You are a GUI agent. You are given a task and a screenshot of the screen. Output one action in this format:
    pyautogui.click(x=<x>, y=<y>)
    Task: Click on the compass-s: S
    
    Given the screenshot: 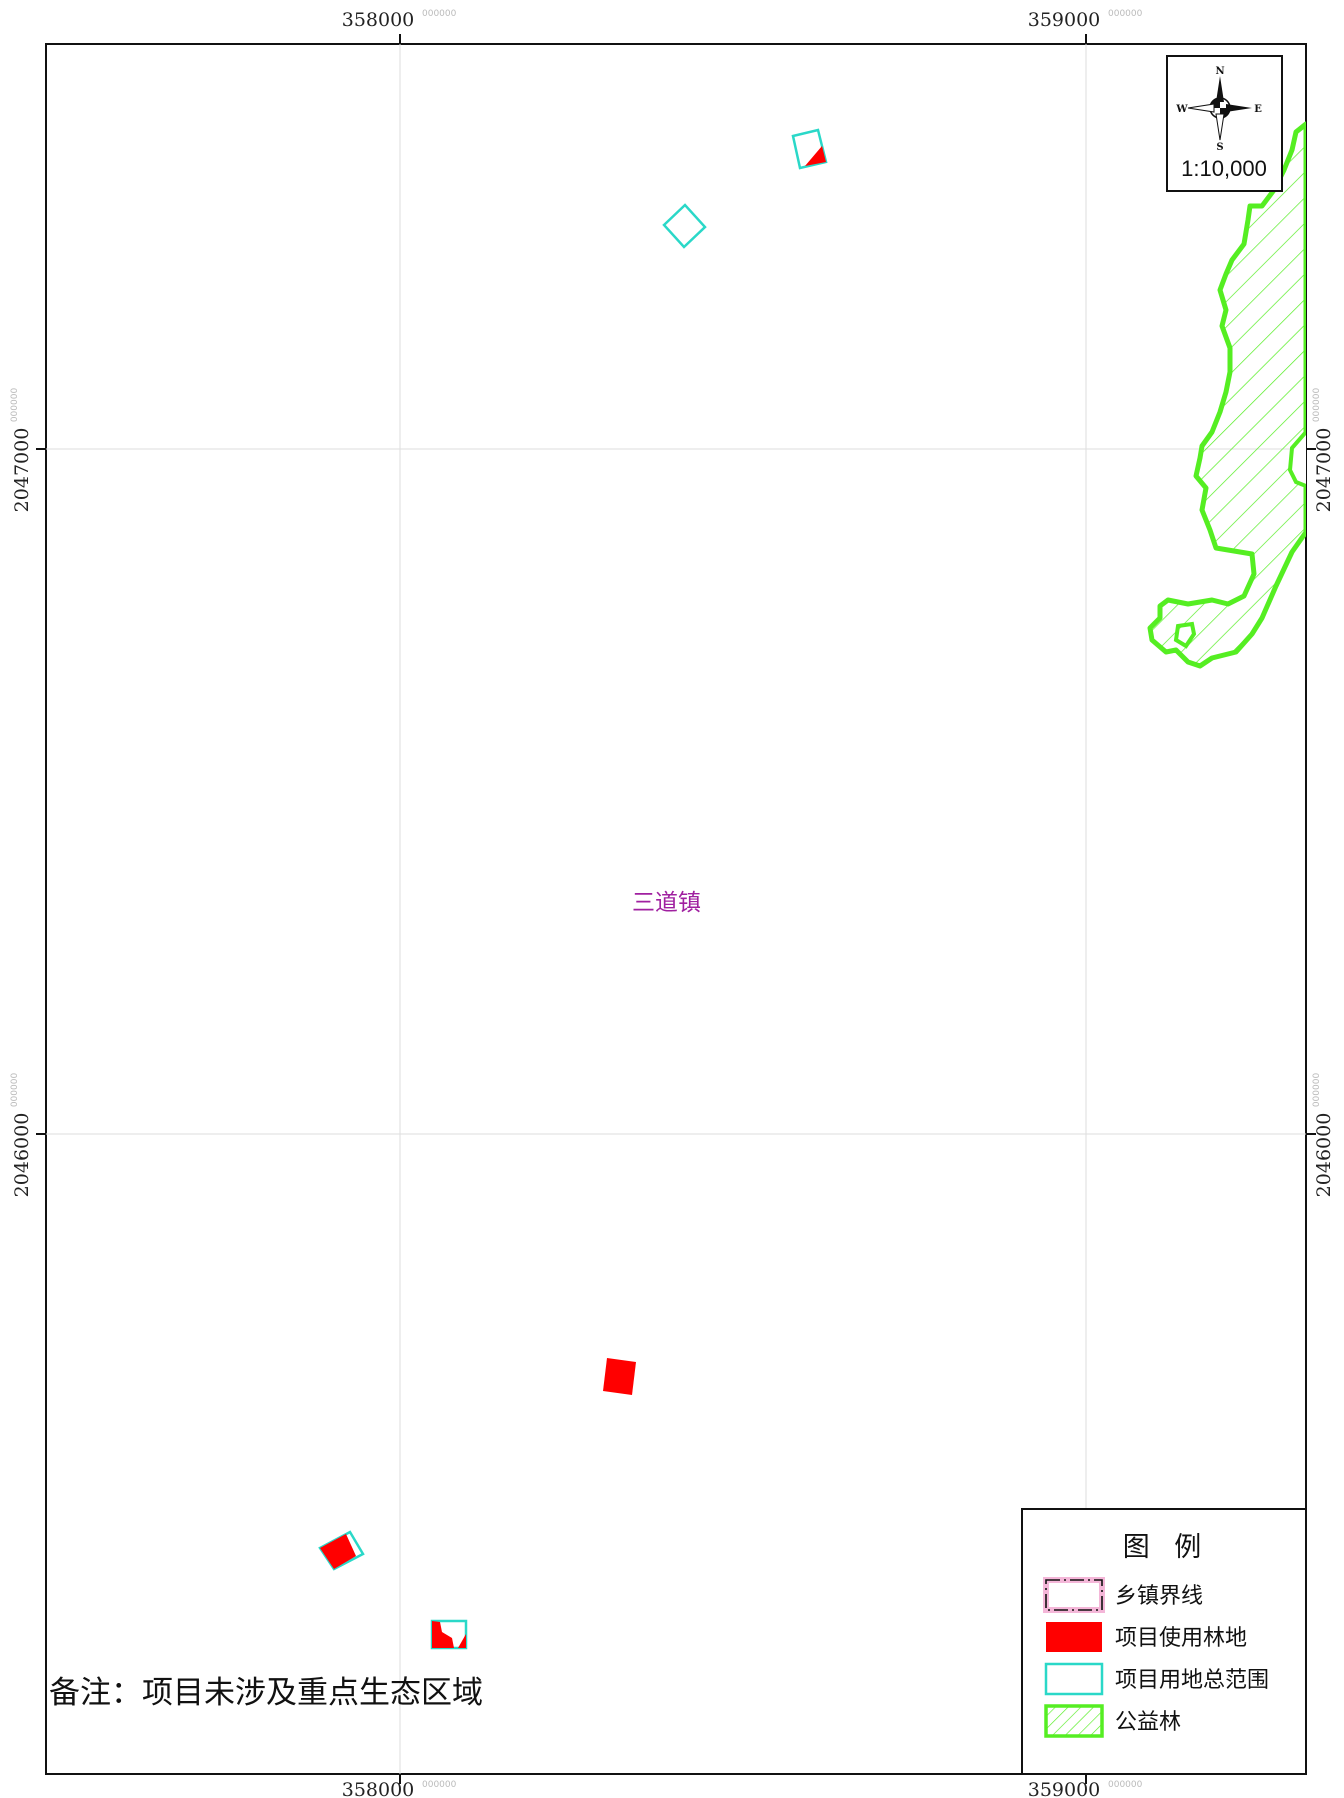 What is the action you would take?
    pyautogui.click(x=1219, y=147)
    